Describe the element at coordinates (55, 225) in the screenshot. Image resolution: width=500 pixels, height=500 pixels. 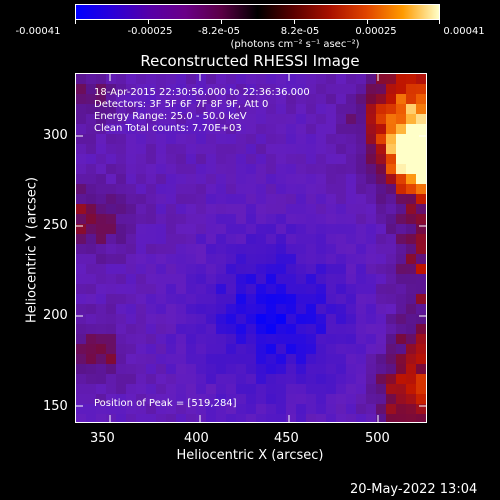
I see `y-tick-label: 250` at that location.